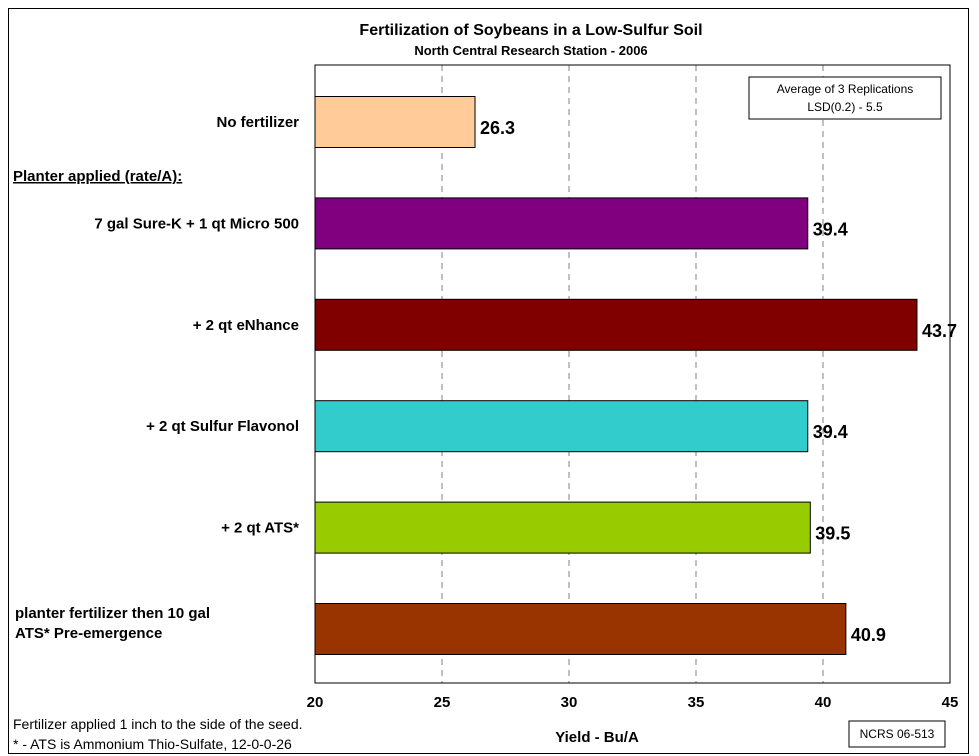 The image size is (979, 756). What do you see at coordinates (868, 635) in the screenshot?
I see `data-label: 40.9` at bounding box center [868, 635].